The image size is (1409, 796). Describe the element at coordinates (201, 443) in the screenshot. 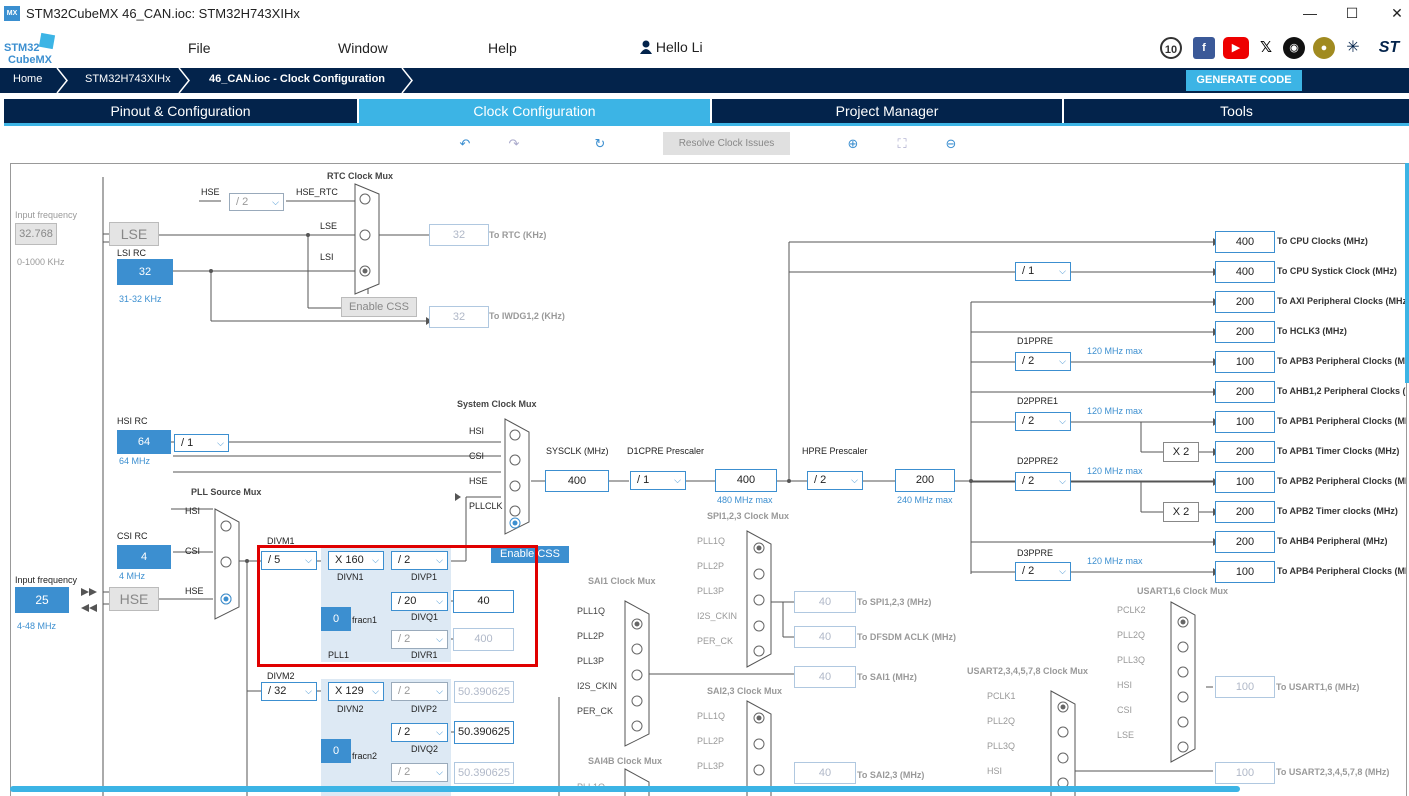

I see `hsi-divider: / 1 ⌵` at that location.